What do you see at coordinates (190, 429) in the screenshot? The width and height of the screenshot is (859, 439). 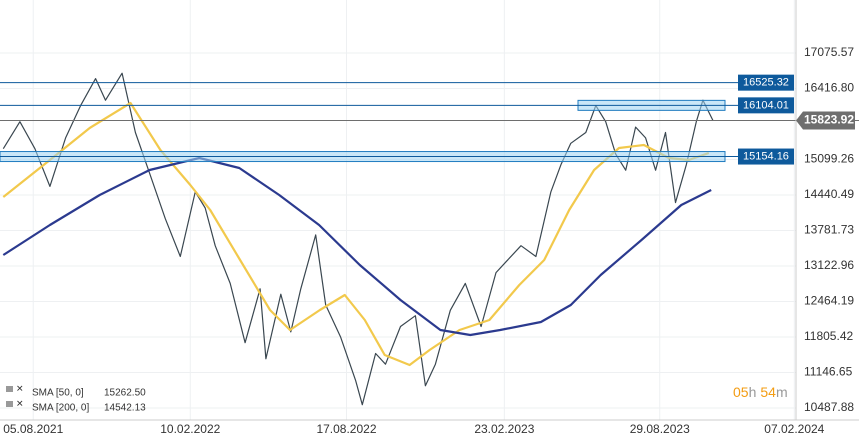 I see `x-tick-label: 10.02.2022` at bounding box center [190, 429].